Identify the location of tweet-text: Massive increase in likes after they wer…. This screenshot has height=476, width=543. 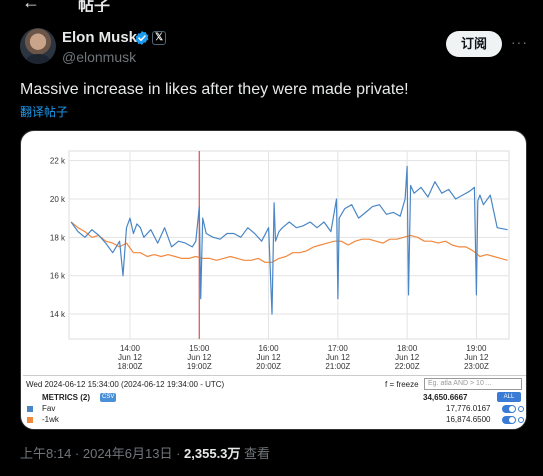
(214, 89).